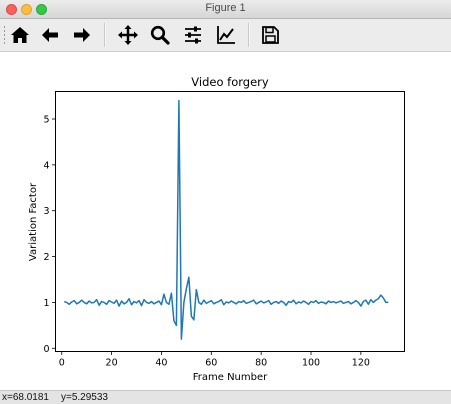 The width and height of the screenshot is (451, 404). I want to click on window-title: Figure 1, so click(225, 8).